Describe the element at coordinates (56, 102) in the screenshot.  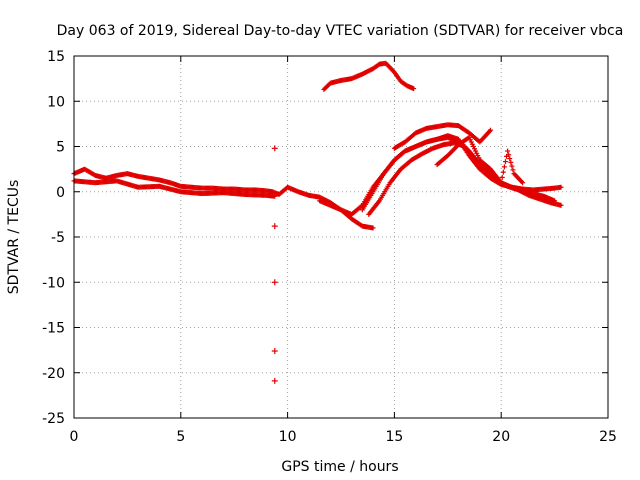
I see `y-tick-label: 10` at that location.